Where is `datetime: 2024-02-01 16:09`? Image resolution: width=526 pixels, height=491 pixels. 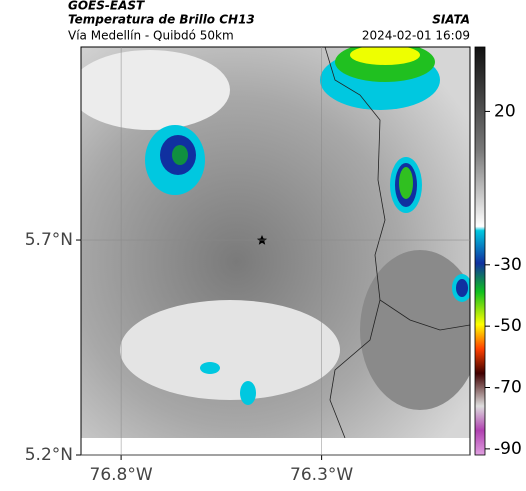 datetime: 2024-02-01 16:09 is located at coordinates (416, 36).